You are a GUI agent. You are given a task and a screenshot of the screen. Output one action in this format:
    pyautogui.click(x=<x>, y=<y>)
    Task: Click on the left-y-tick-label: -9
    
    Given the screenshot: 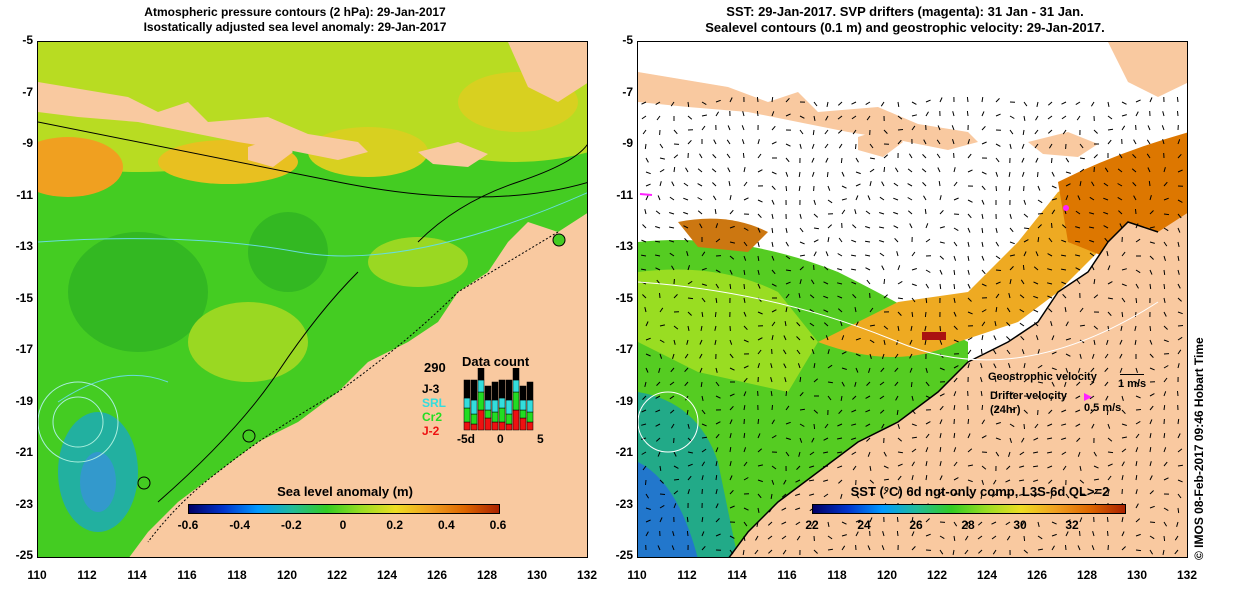 What is the action you would take?
    pyautogui.click(x=27, y=143)
    